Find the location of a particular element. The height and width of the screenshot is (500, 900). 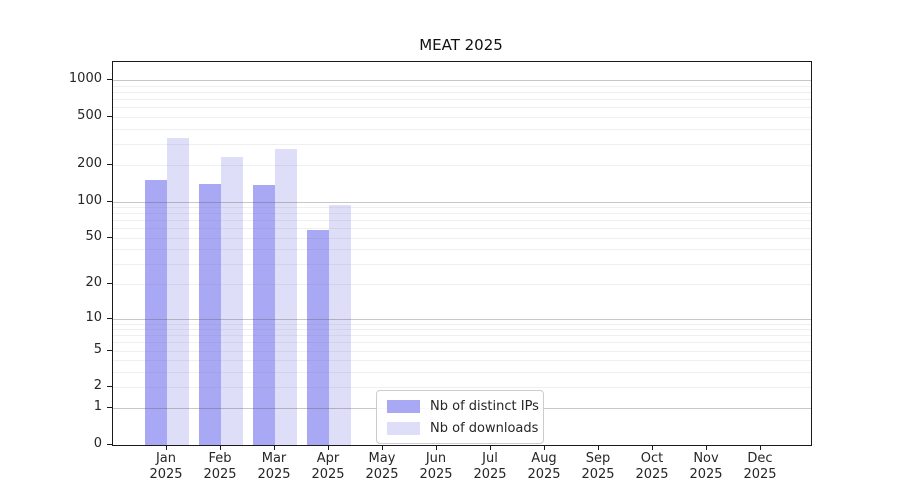

chart-title: MEAT 2025 is located at coordinates (461, 45).